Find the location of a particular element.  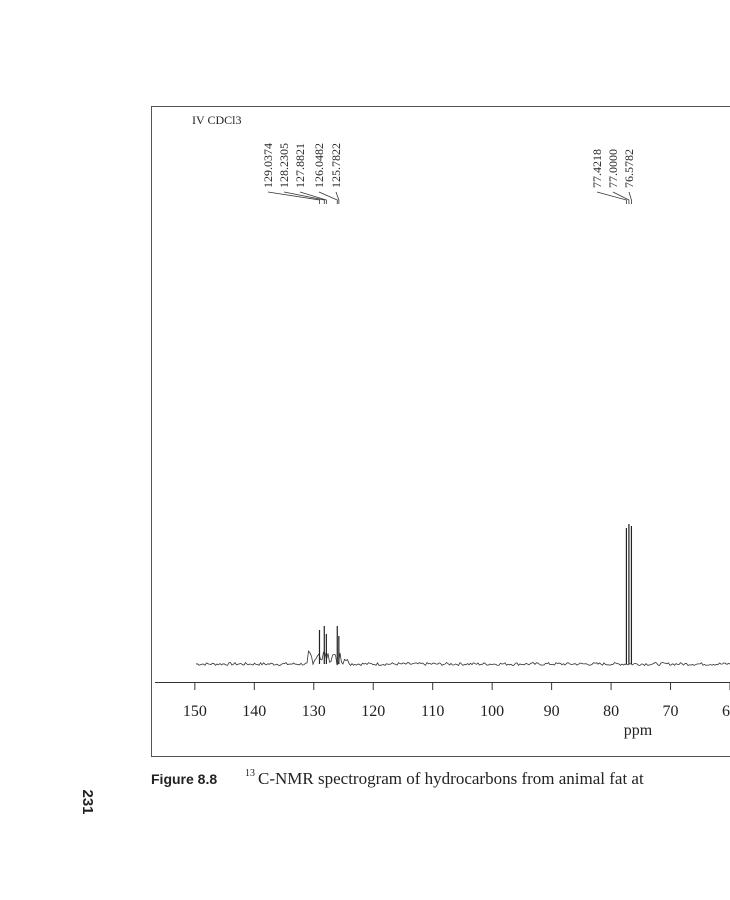

x-tick-label: 100 is located at coordinates (492, 711).